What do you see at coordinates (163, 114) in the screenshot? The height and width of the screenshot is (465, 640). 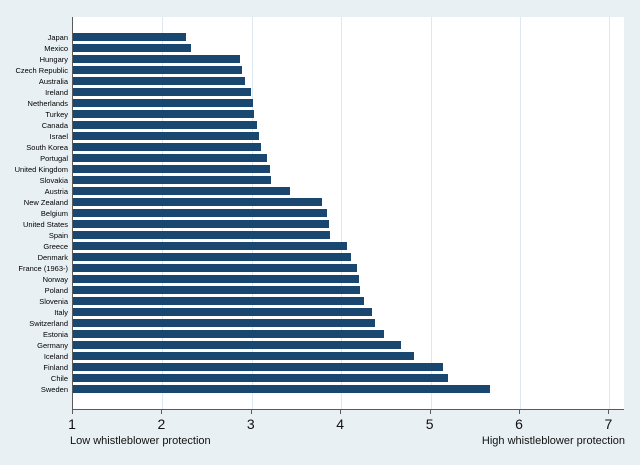 I see `bar-turkey` at bounding box center [163, 114].